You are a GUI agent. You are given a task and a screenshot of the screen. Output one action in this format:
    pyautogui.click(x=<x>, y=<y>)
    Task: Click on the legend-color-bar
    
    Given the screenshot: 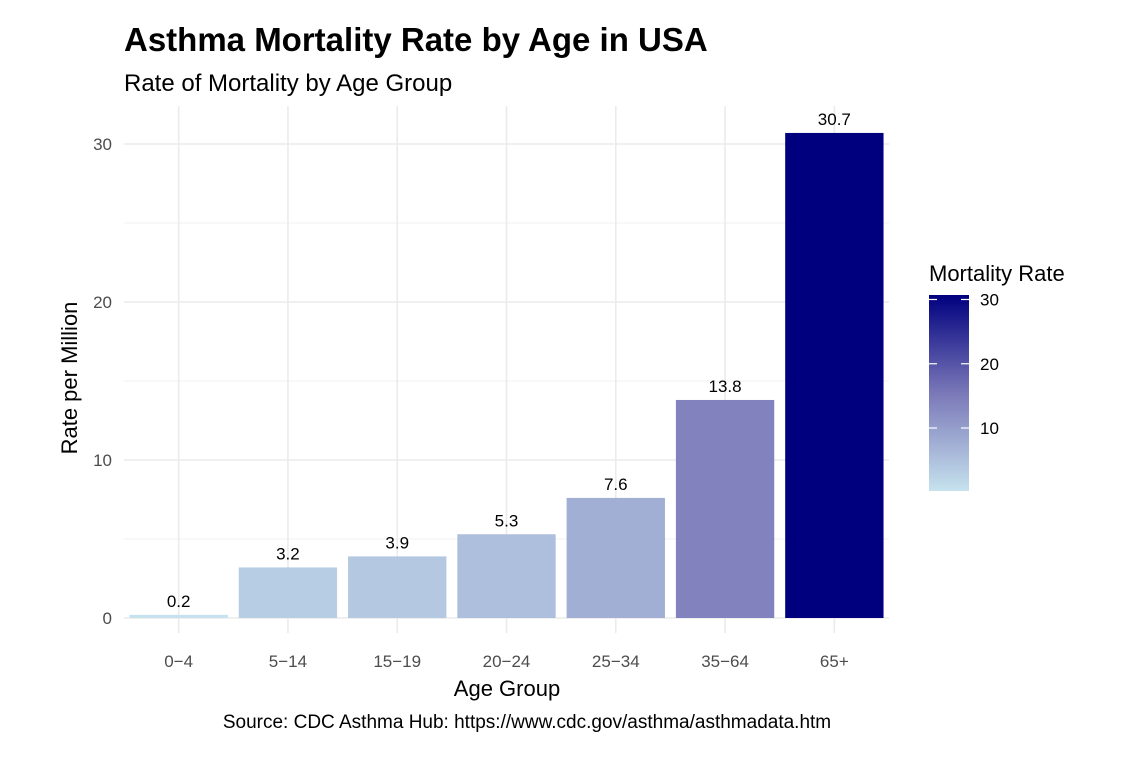 What is the action you would take?
    pyautogui.click(x=949, y=393)
    